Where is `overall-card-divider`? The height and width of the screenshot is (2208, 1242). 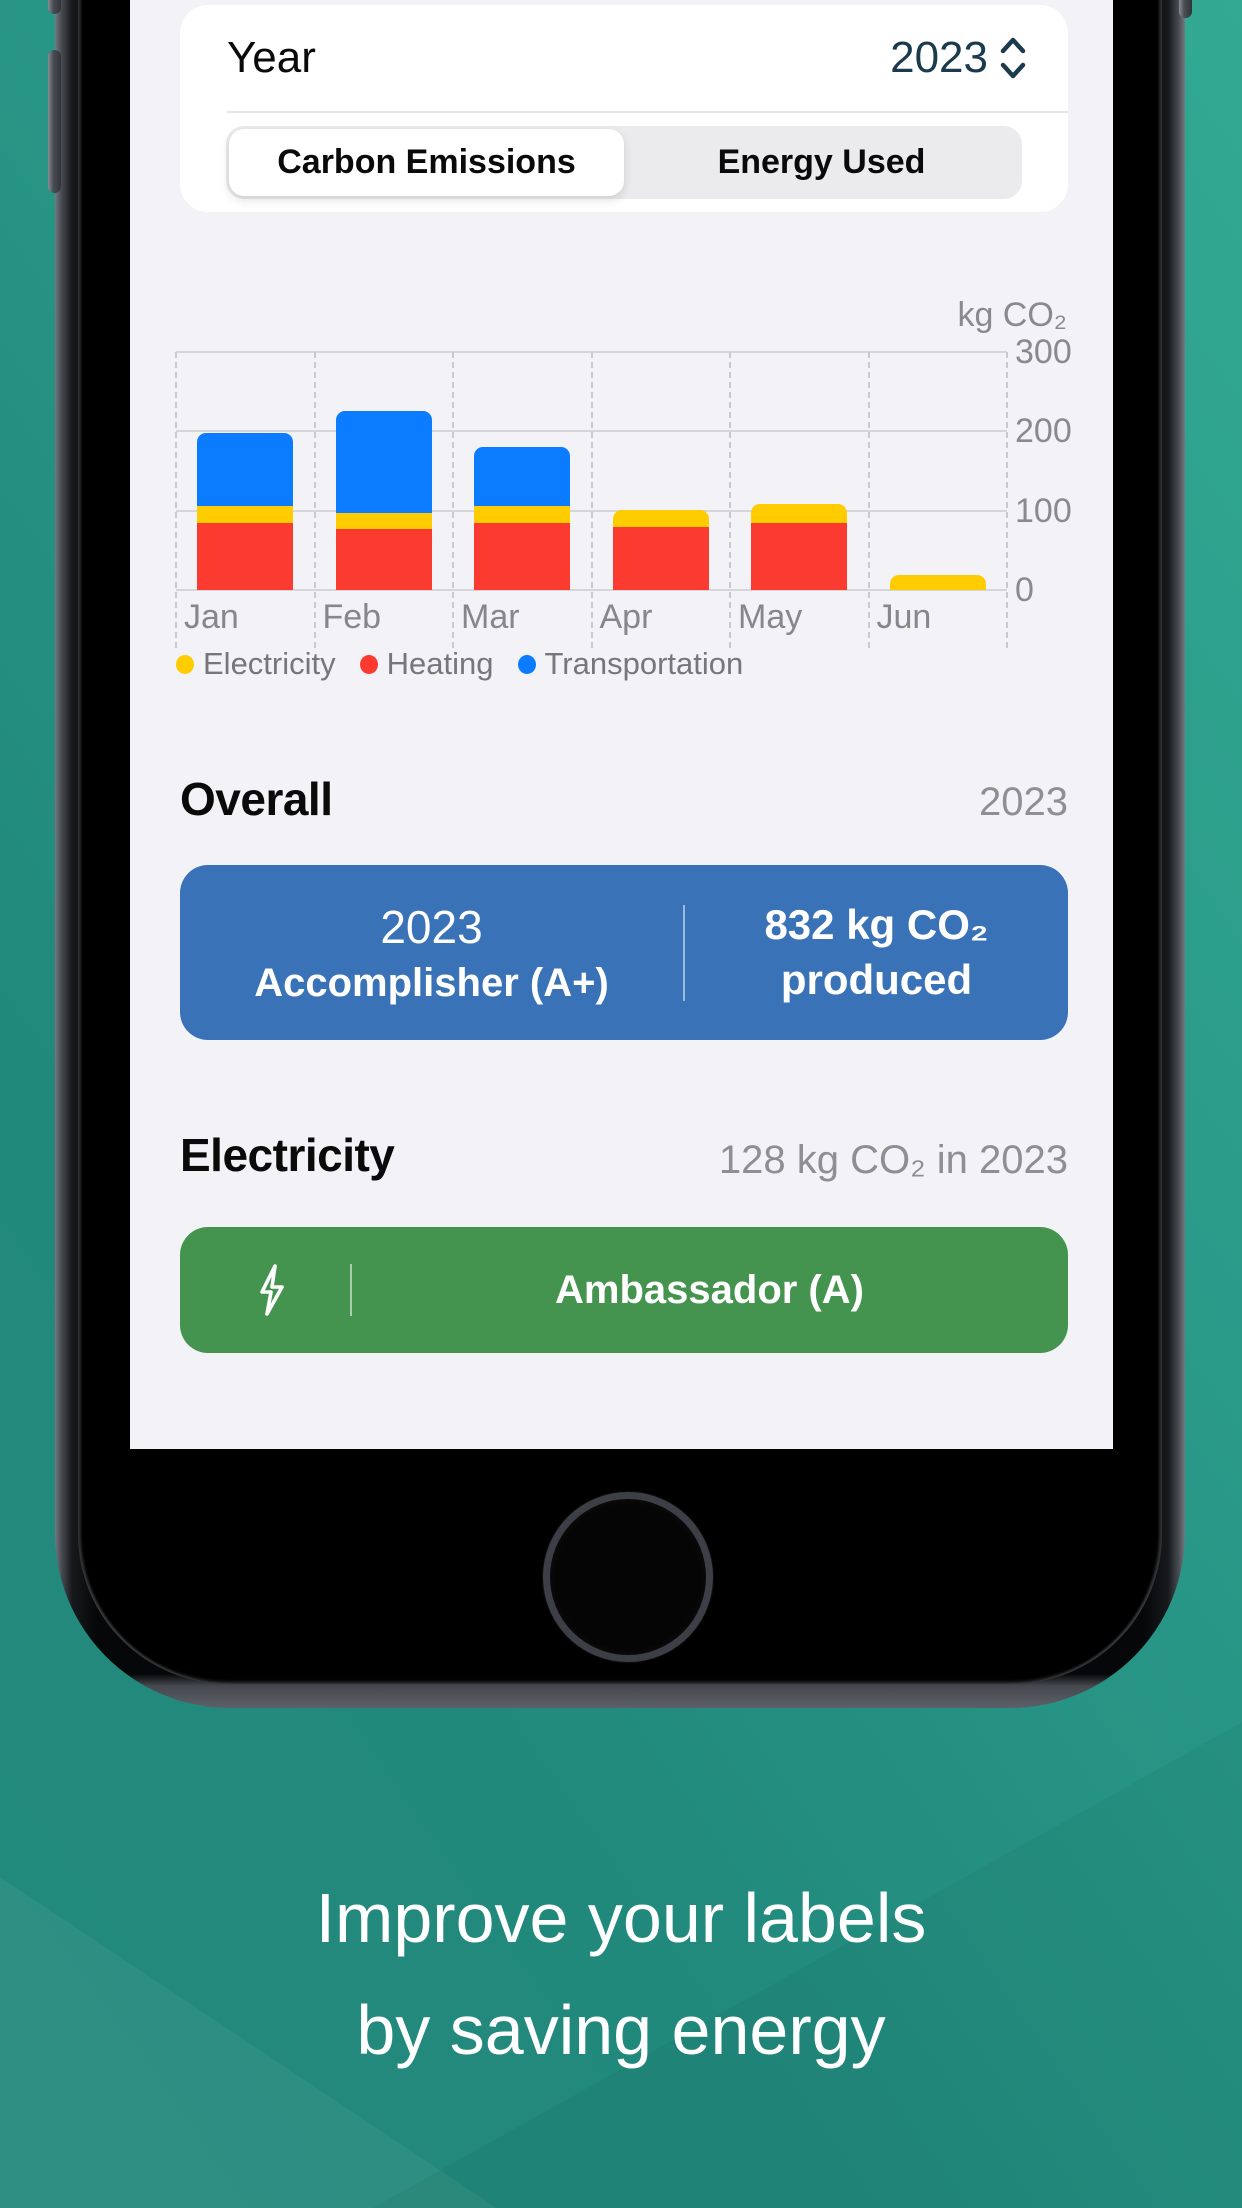
overall-card-divider is located at coordinates (684, 952).